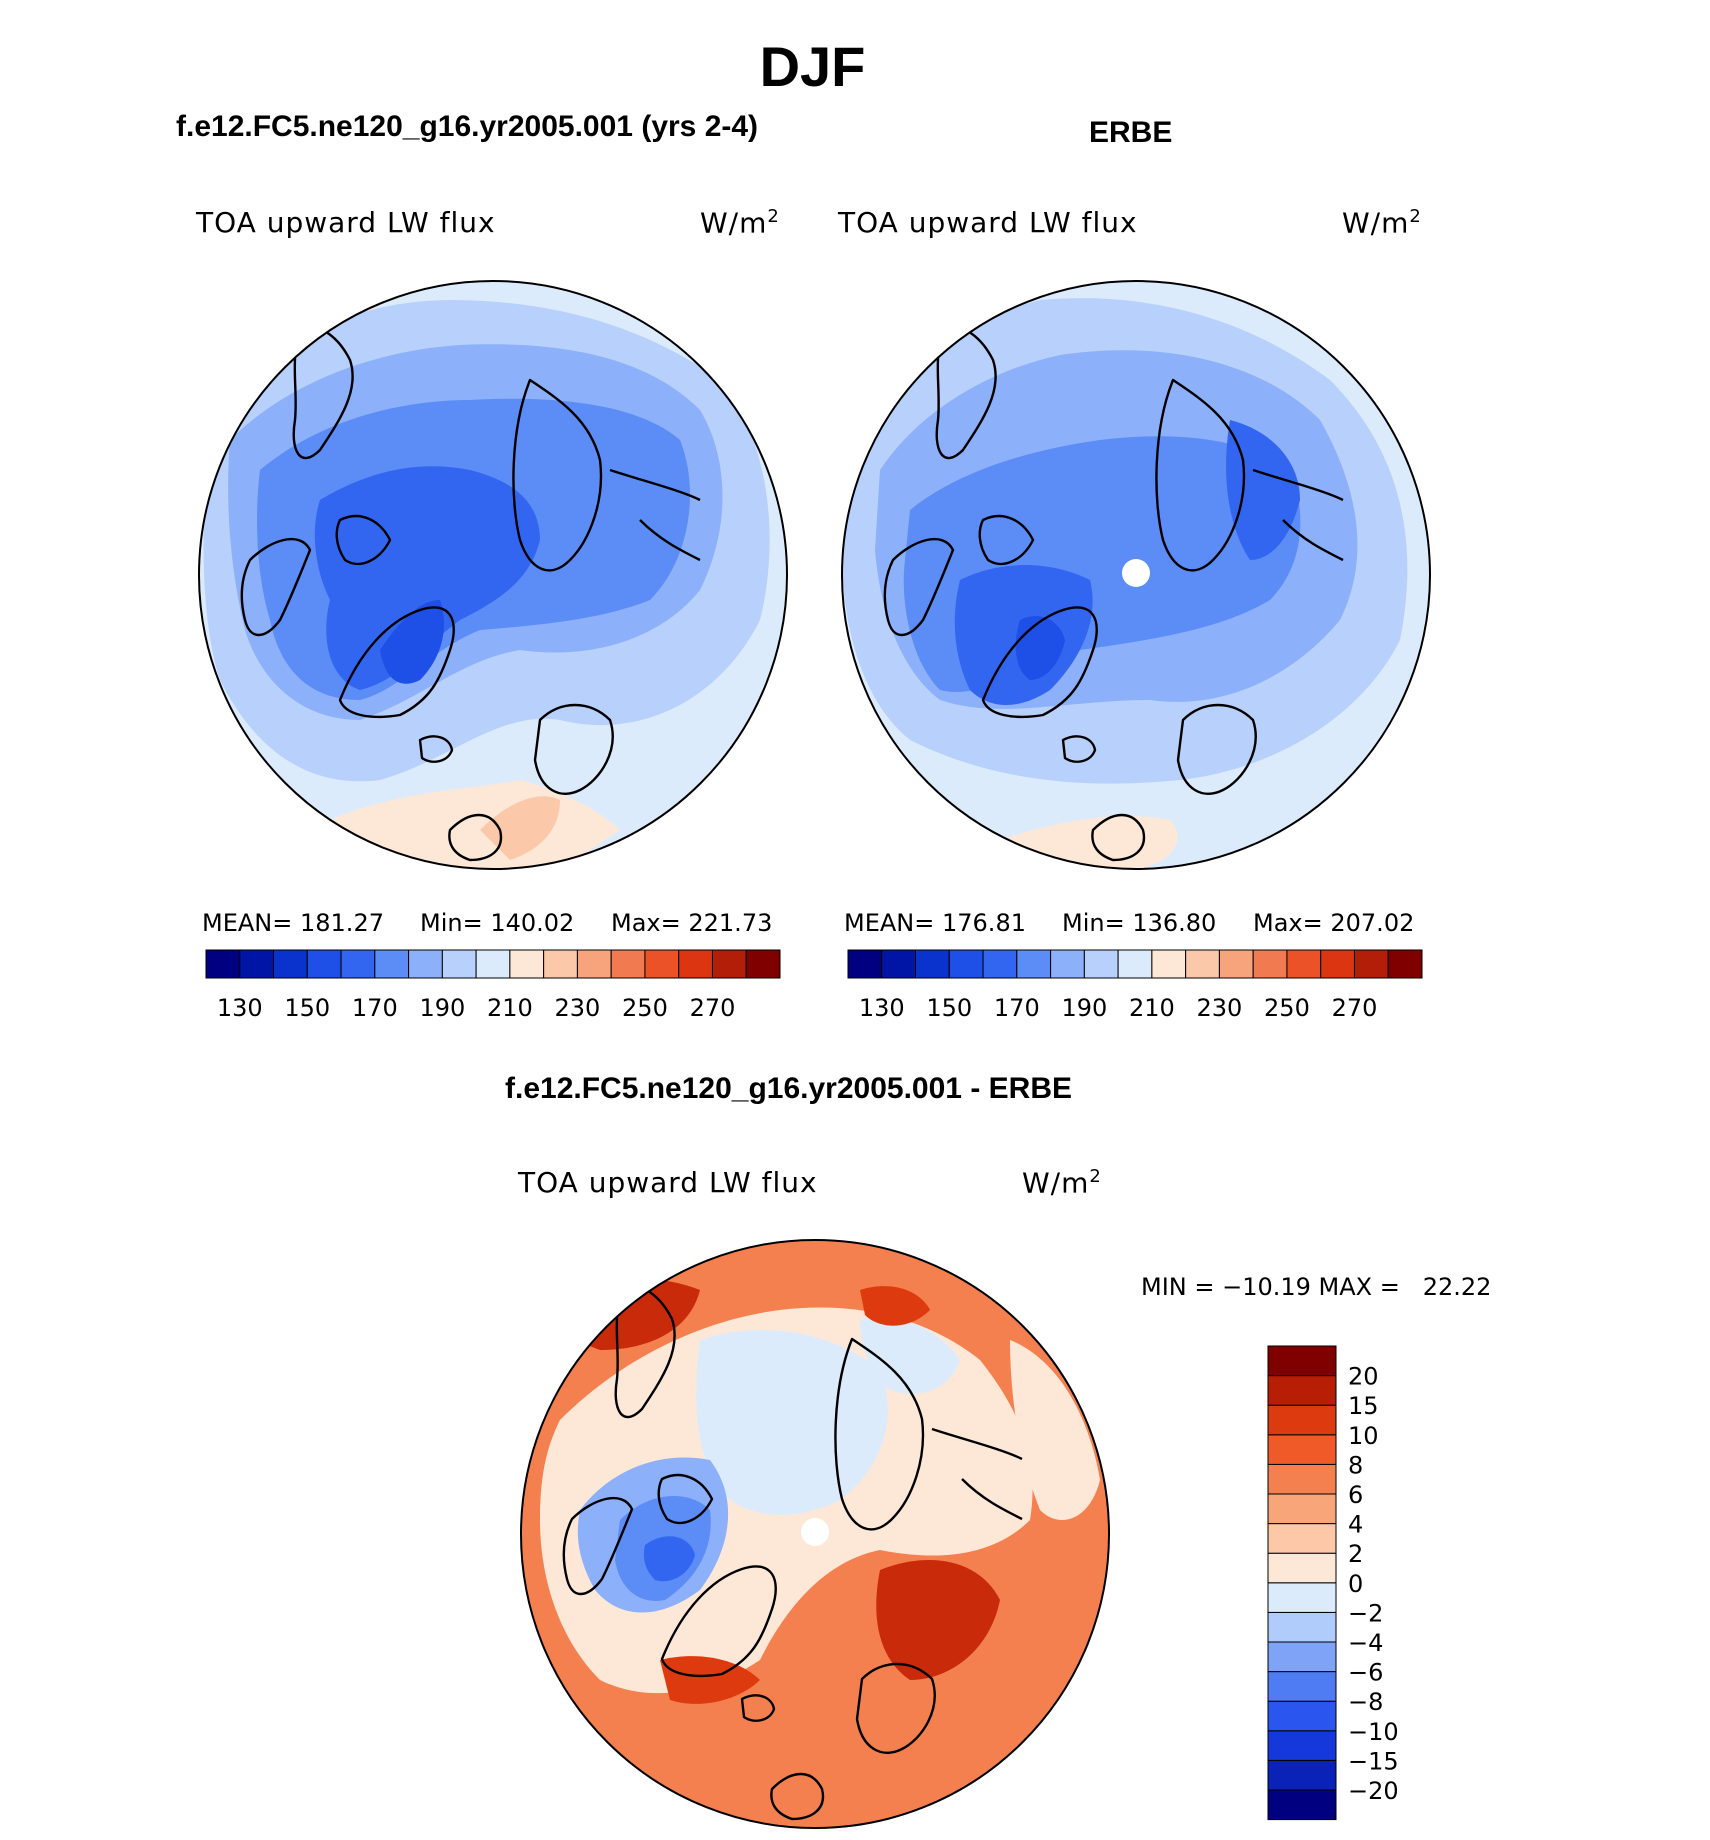 This screenshot has height=1840, width=1710. What do you see at coordinates (1062, 1183) in the screenshot?
I see `diff-units-label: W/m2` at bounding box center [1062, 1183].